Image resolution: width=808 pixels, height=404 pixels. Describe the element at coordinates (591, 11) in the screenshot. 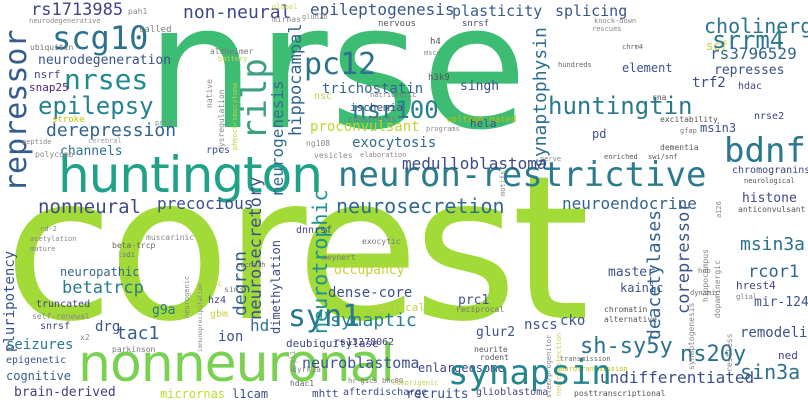

I see `word-splicing: splicing` at that location.